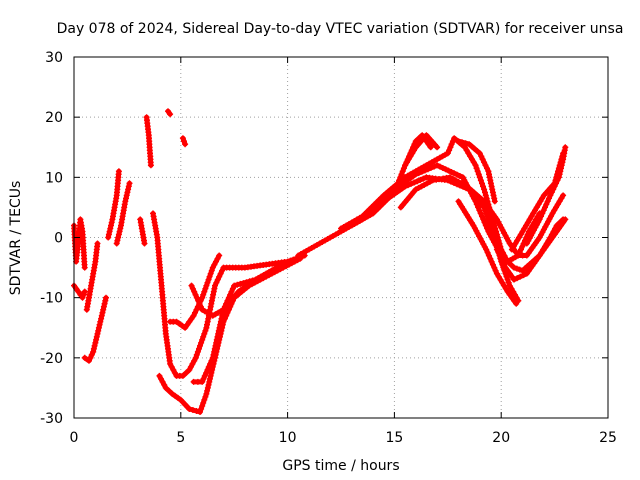 The height and width of the screenshot is (480, 640). What do you see at coordinates (51, 299) in the screenshot?
I see `y-tick-label: -10` at bounding box center [51, 299].